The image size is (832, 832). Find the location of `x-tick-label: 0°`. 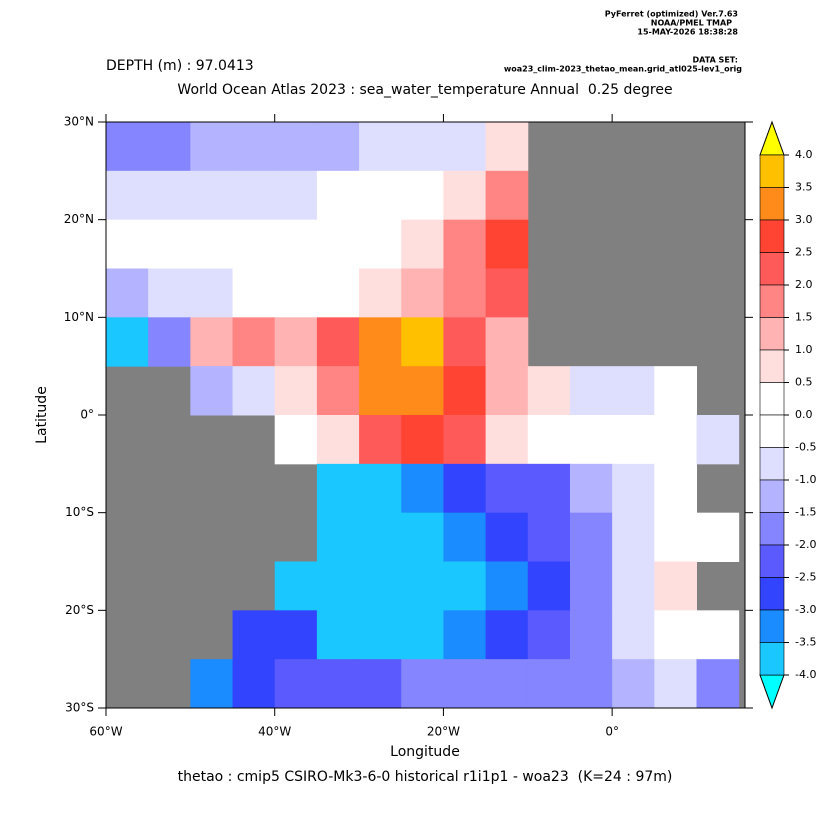

x-tick-label: 0° is located at coordinates (612, 732).